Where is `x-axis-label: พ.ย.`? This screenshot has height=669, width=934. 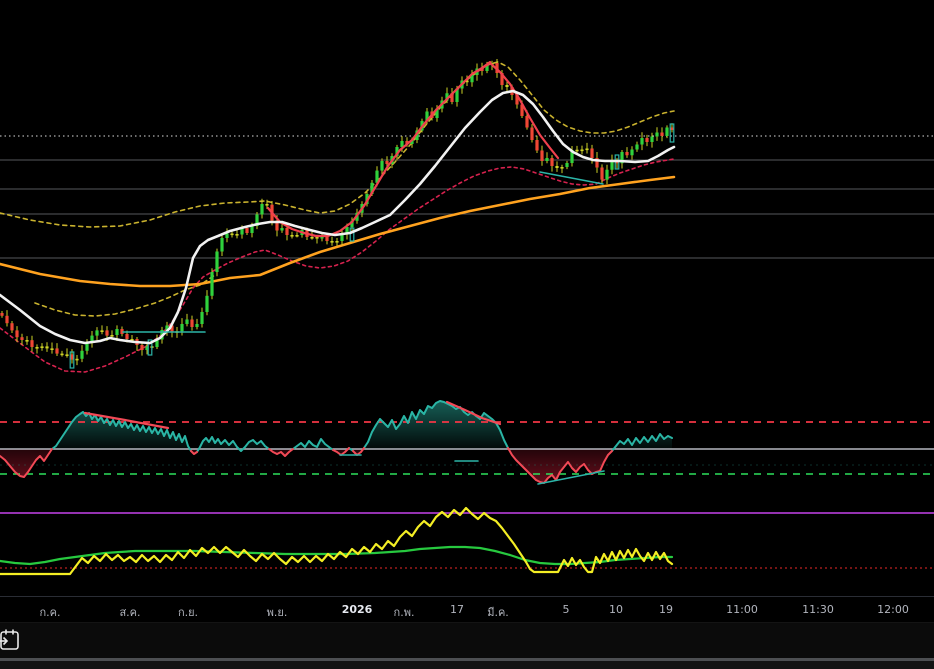
x-axis-label: พ.ย. is located at coordinates (277, 612).